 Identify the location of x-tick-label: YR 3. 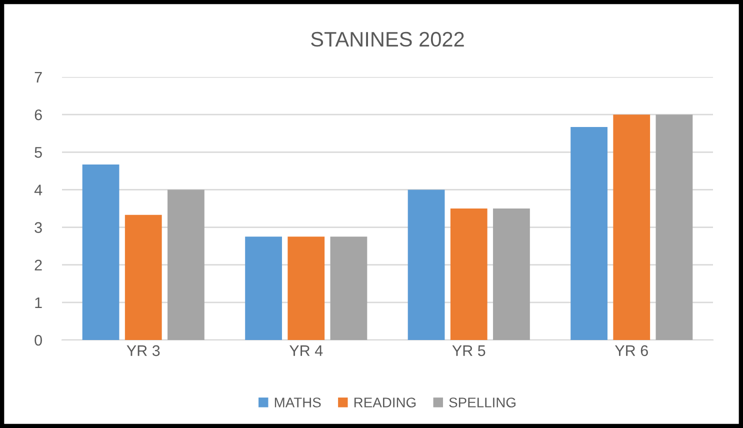
(143, 350).